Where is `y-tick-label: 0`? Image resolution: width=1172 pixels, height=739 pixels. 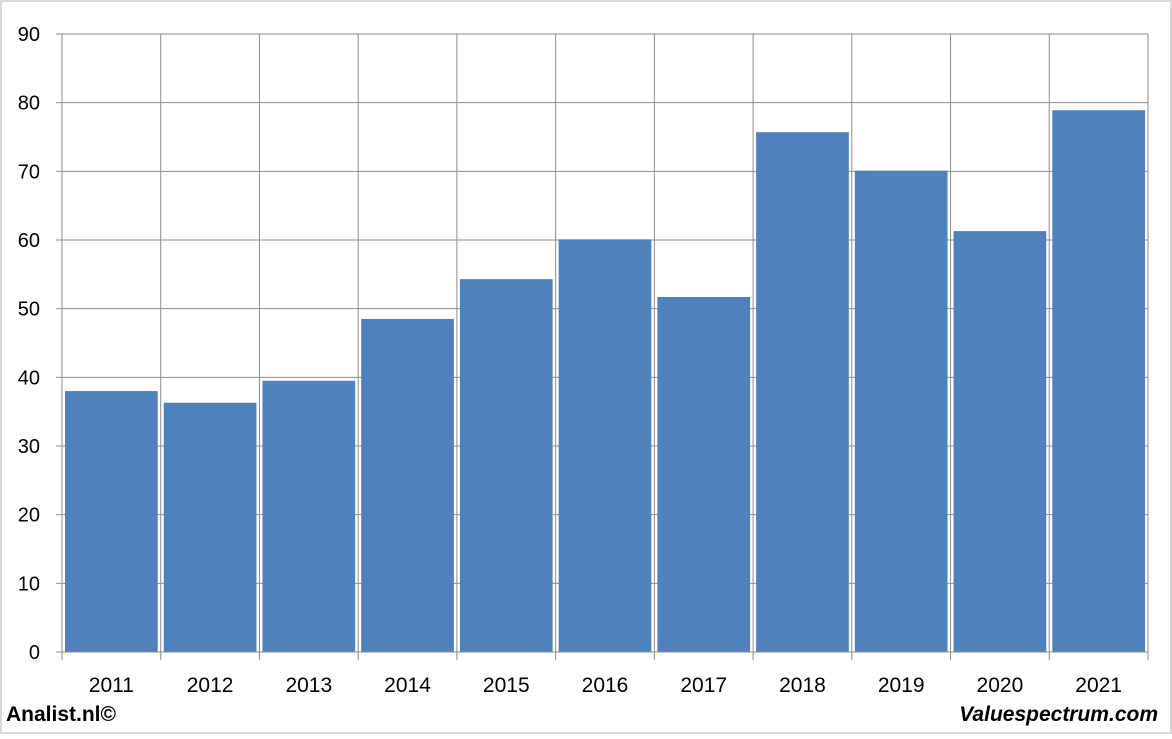
y-tick-label: 0 is located at coordinates (34, 653).